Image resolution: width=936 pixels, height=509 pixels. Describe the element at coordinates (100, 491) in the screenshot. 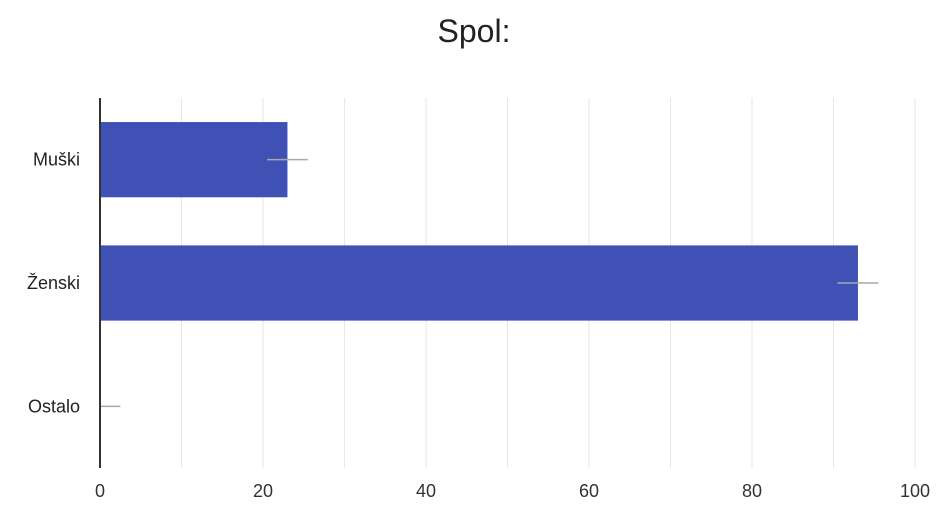

I see `x-tick-label-1: 0` at that location.